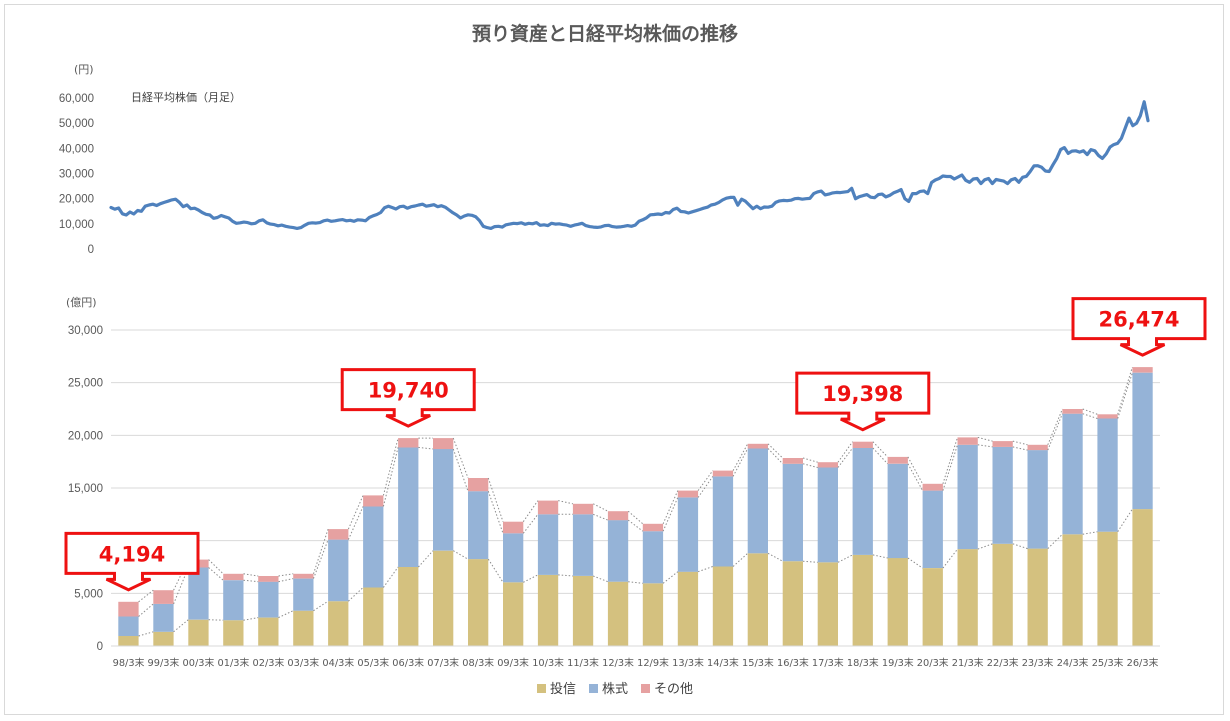  I want to click on assets-x-tick-label: 13/3末, so click(688, 662).